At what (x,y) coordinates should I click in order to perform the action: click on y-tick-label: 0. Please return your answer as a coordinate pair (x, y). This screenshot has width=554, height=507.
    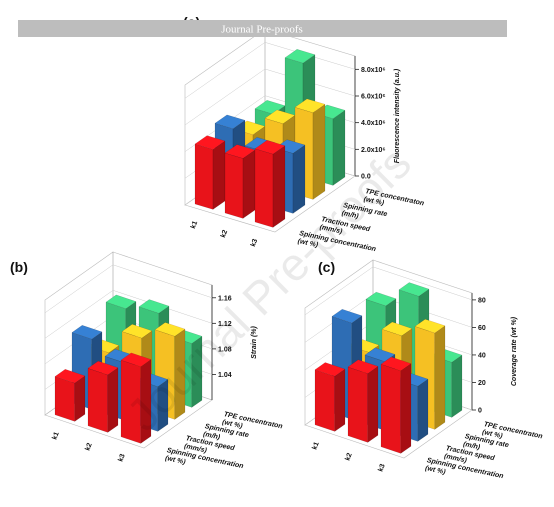
    Looking at the image, I should click on (480, 411).